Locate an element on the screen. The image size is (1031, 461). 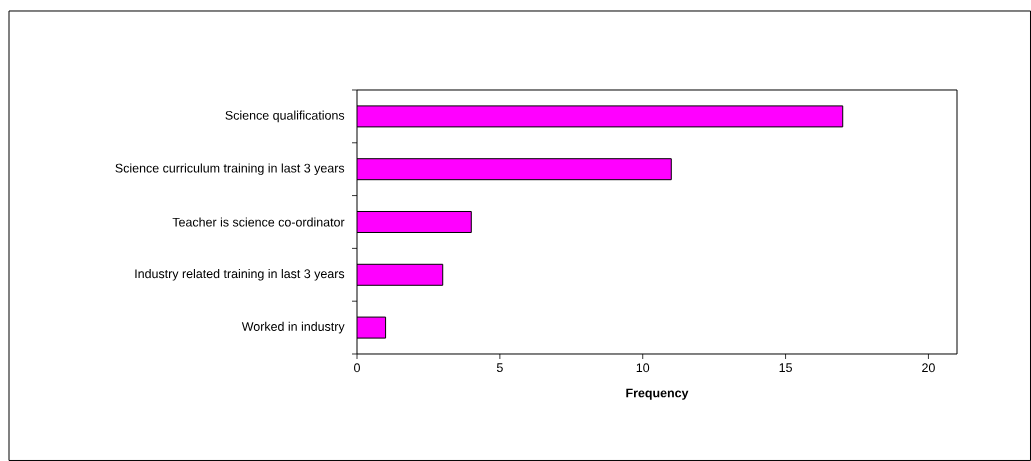
y-tick-label: Worked in industry is located at coordinates (293, 327).